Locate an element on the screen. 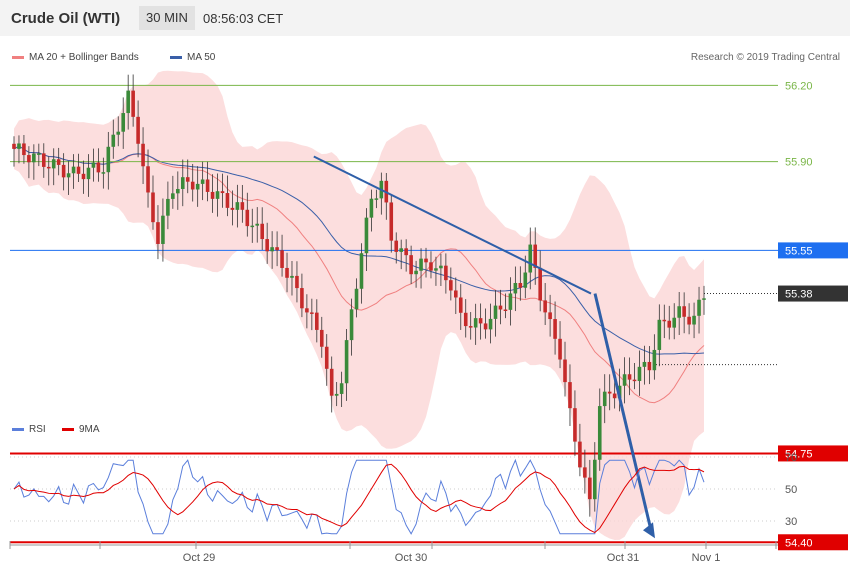 Image resolution: width=850 pixels, height=576 pixels. level-label-2: 55.55 is located at coordinates (799, 251).